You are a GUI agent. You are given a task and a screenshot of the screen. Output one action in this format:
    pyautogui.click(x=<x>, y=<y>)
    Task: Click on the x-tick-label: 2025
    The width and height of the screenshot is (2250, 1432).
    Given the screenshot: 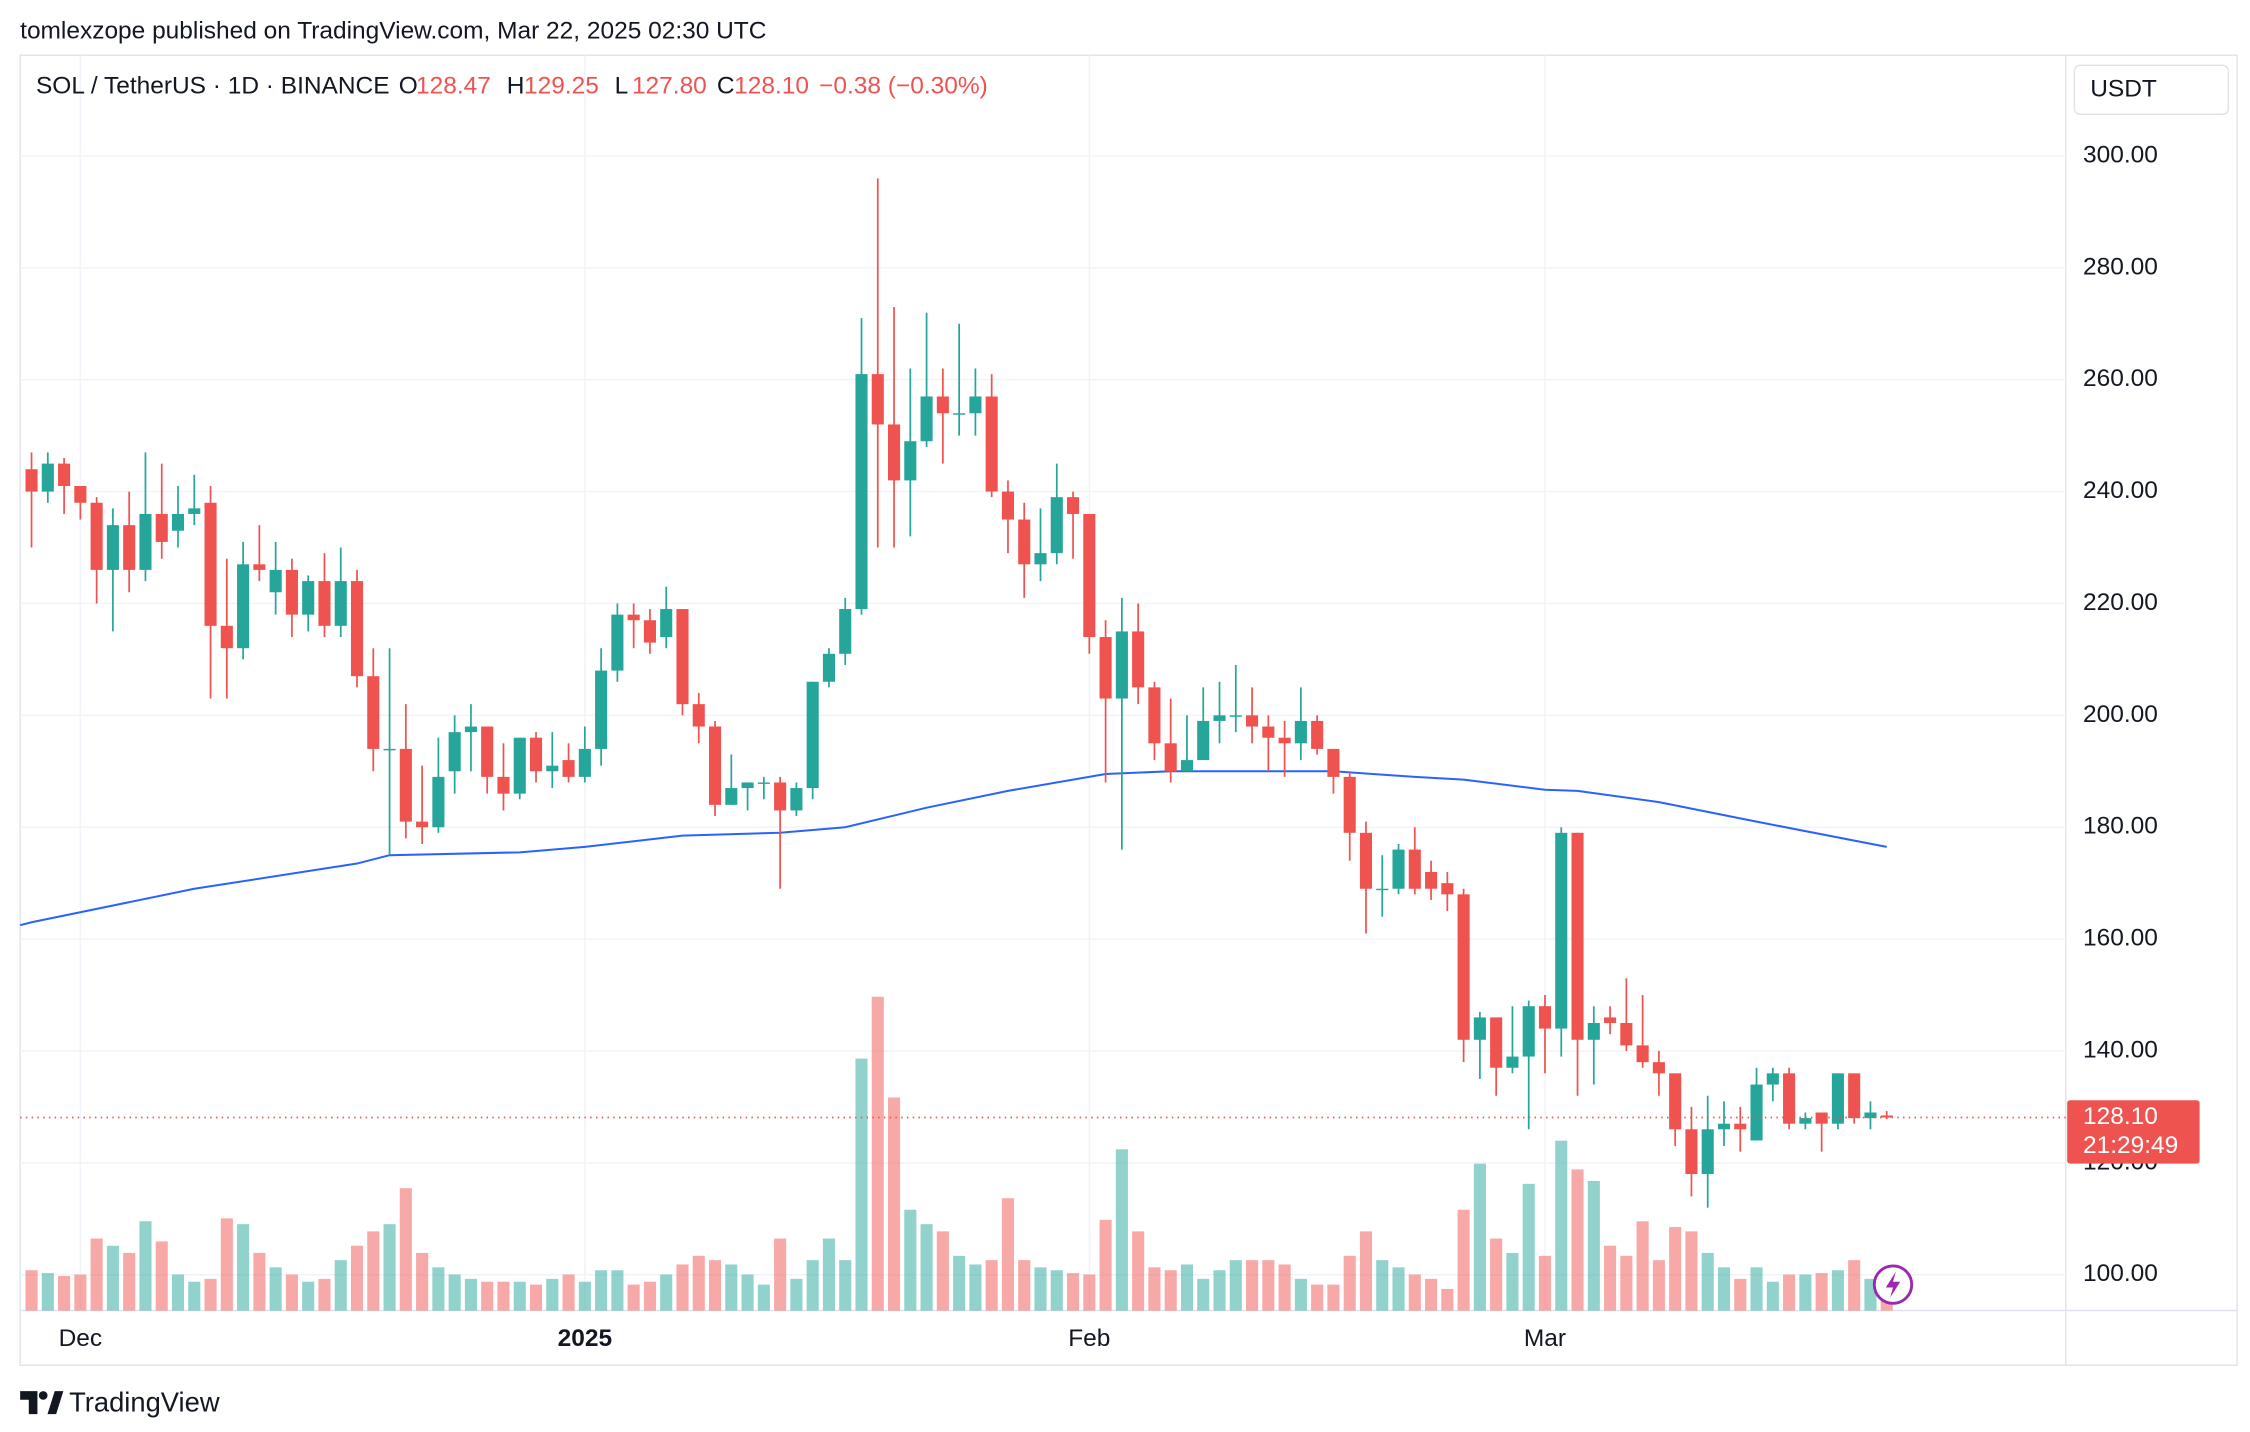 What is the action you would take?
    pyautogui.click(x=585, y=1338)
    